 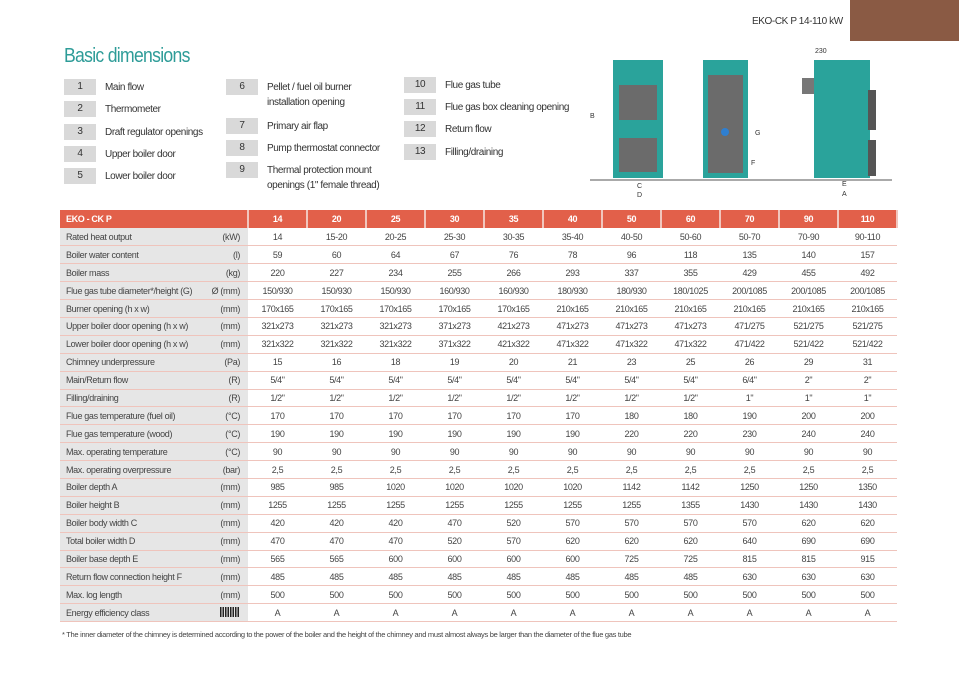 I want to click on table-cell: 180, so click(x=631, y=416).